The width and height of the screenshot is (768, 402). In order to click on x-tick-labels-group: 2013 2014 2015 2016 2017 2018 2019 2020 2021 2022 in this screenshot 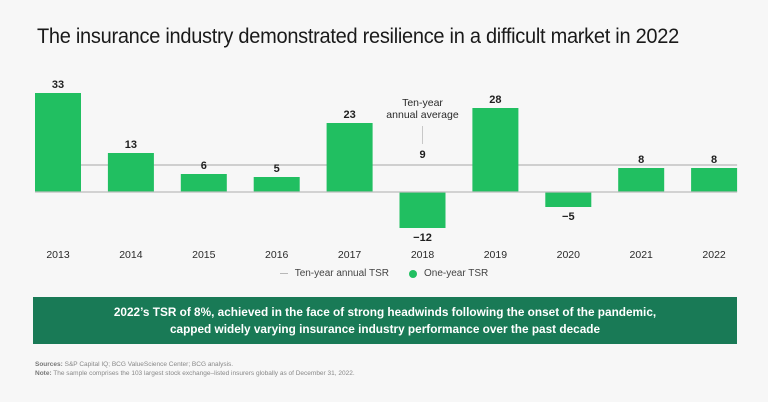, I will do `click(386, 255)`.